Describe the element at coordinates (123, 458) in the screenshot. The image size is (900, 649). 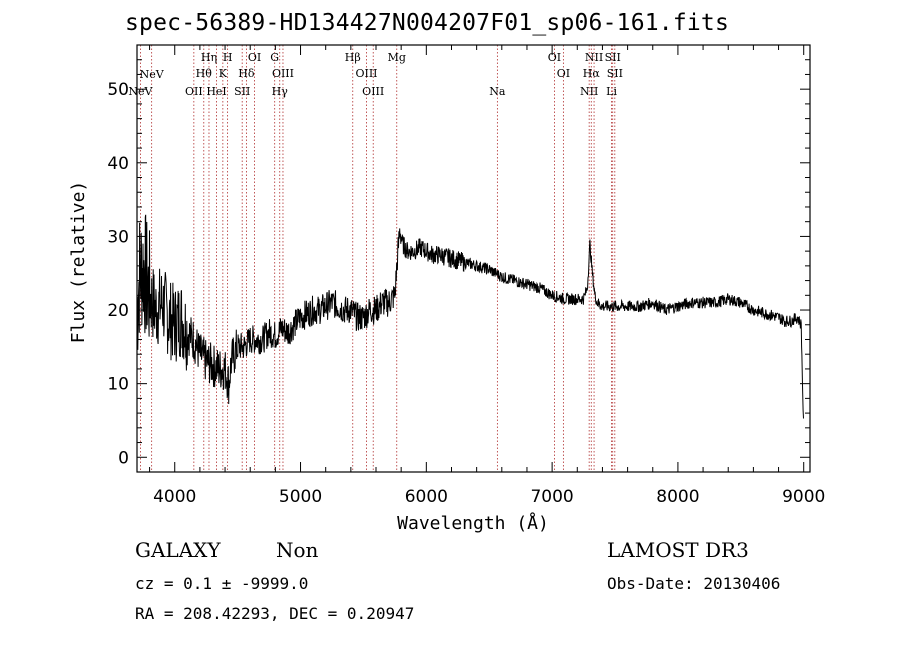
I see `y-tick-label: 0` at that location.